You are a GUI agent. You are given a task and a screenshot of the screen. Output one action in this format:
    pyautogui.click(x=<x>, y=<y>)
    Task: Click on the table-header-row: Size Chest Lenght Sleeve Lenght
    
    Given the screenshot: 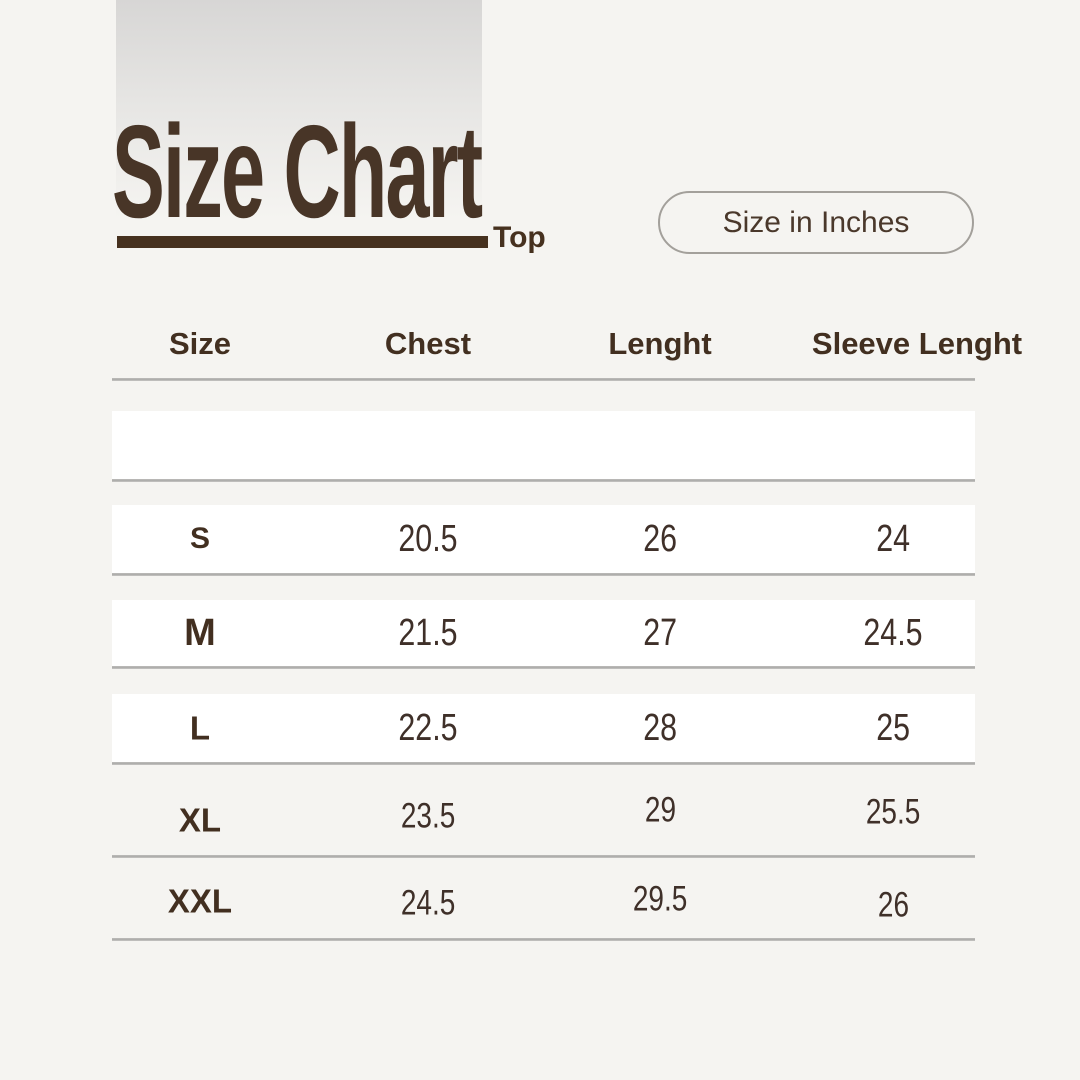 What is the action you would take?
    pyautogui.click(x=567, y=344)
    